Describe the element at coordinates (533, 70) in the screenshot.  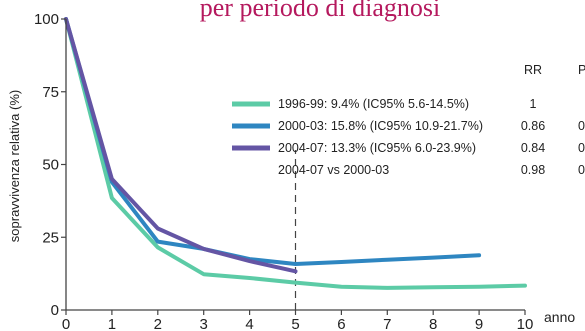
I see `table-header-rr: RR` at that location.